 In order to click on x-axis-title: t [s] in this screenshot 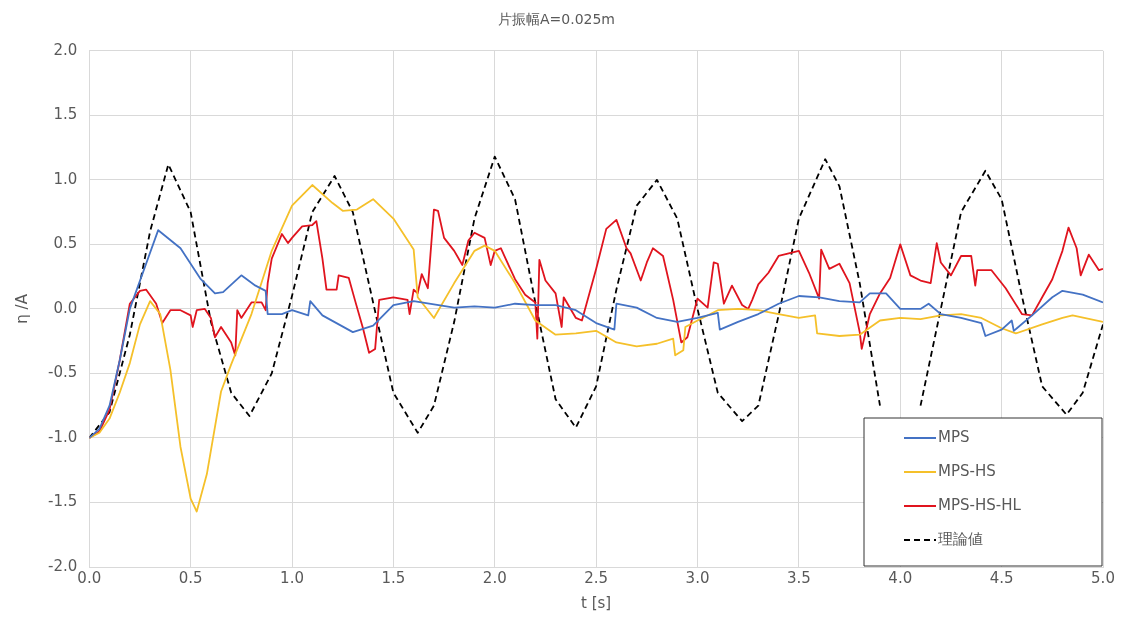, I will do `click(596, 602)`.